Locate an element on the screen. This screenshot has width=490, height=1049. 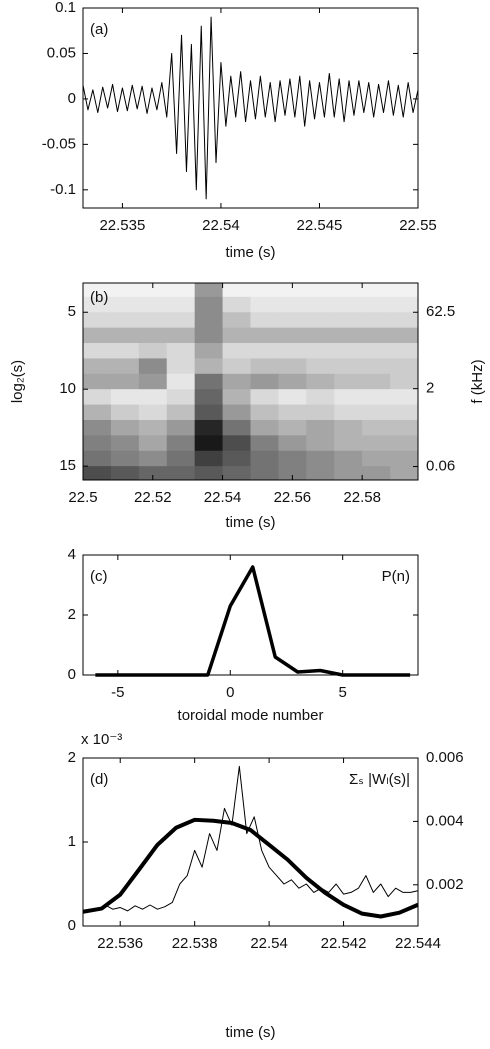
y-tick-label: 4 is located at coordinates (72, 554).